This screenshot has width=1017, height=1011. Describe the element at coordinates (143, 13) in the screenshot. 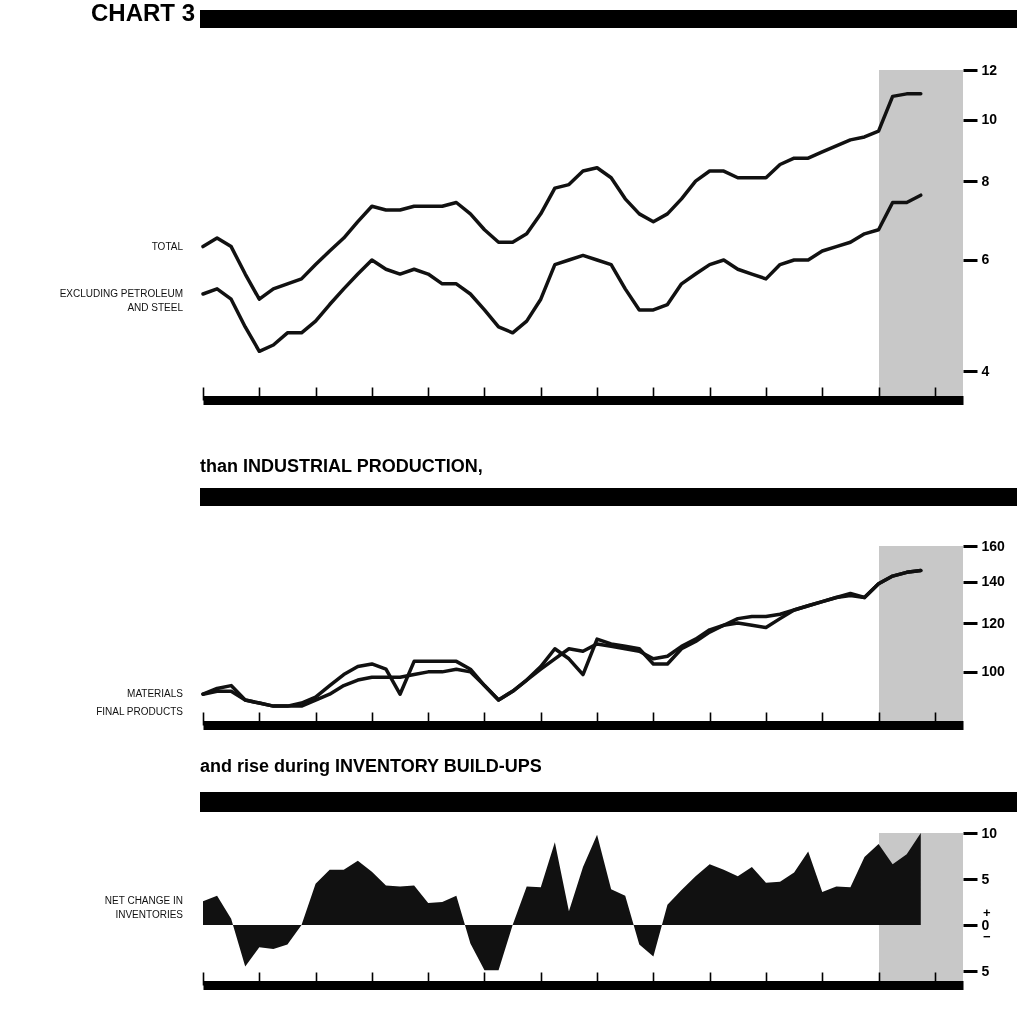

I see `chart-title: CHART 3` at that location.